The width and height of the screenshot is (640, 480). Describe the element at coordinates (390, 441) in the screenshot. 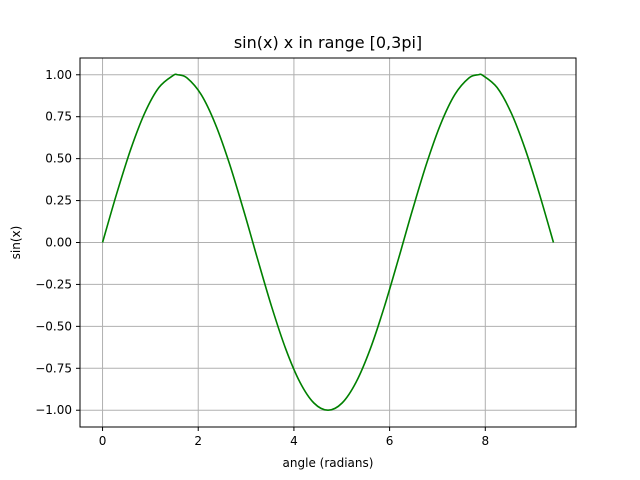

I see `x-tick-label: 6` at that location.